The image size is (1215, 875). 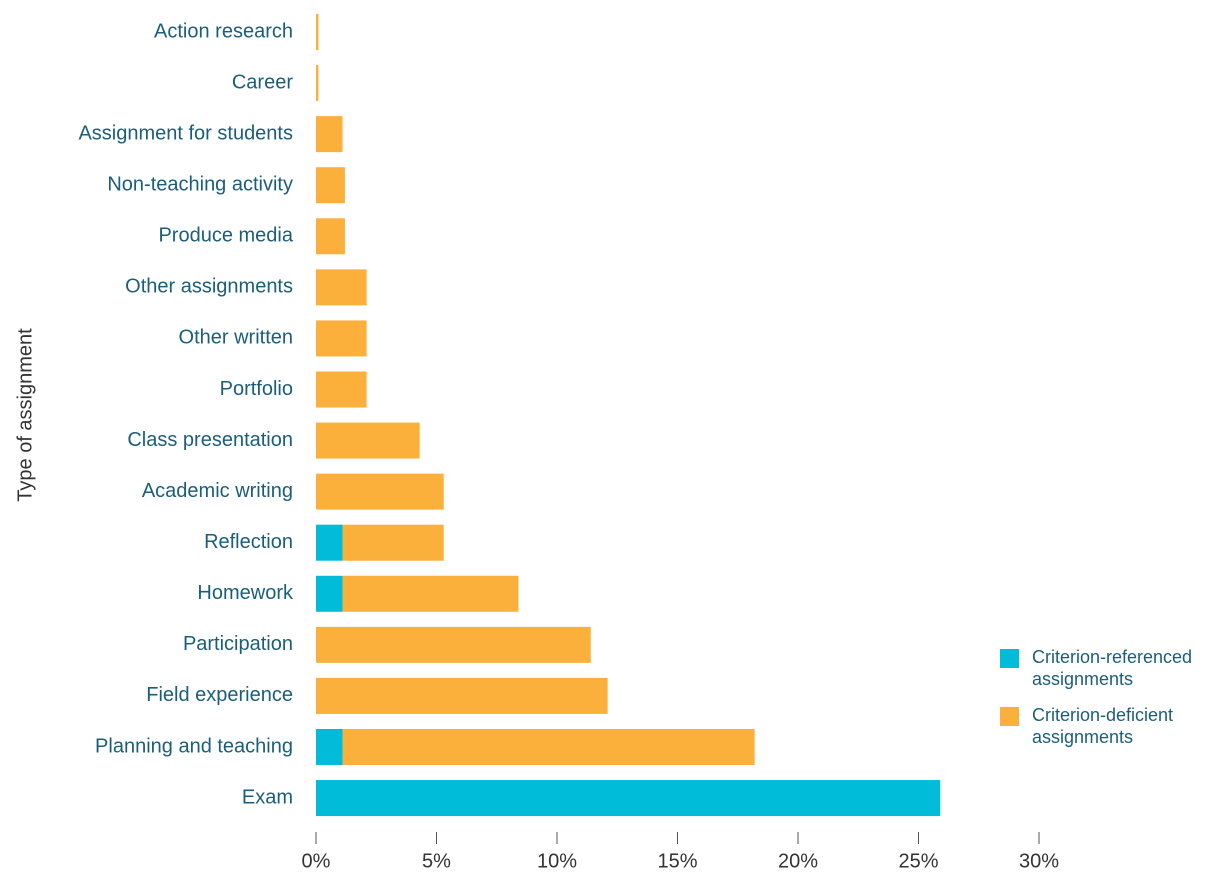 What do you see at coordinates (245, 593) in the screenshot?
I see `y-tick-label: Homework` at bounding box center [245, 593].